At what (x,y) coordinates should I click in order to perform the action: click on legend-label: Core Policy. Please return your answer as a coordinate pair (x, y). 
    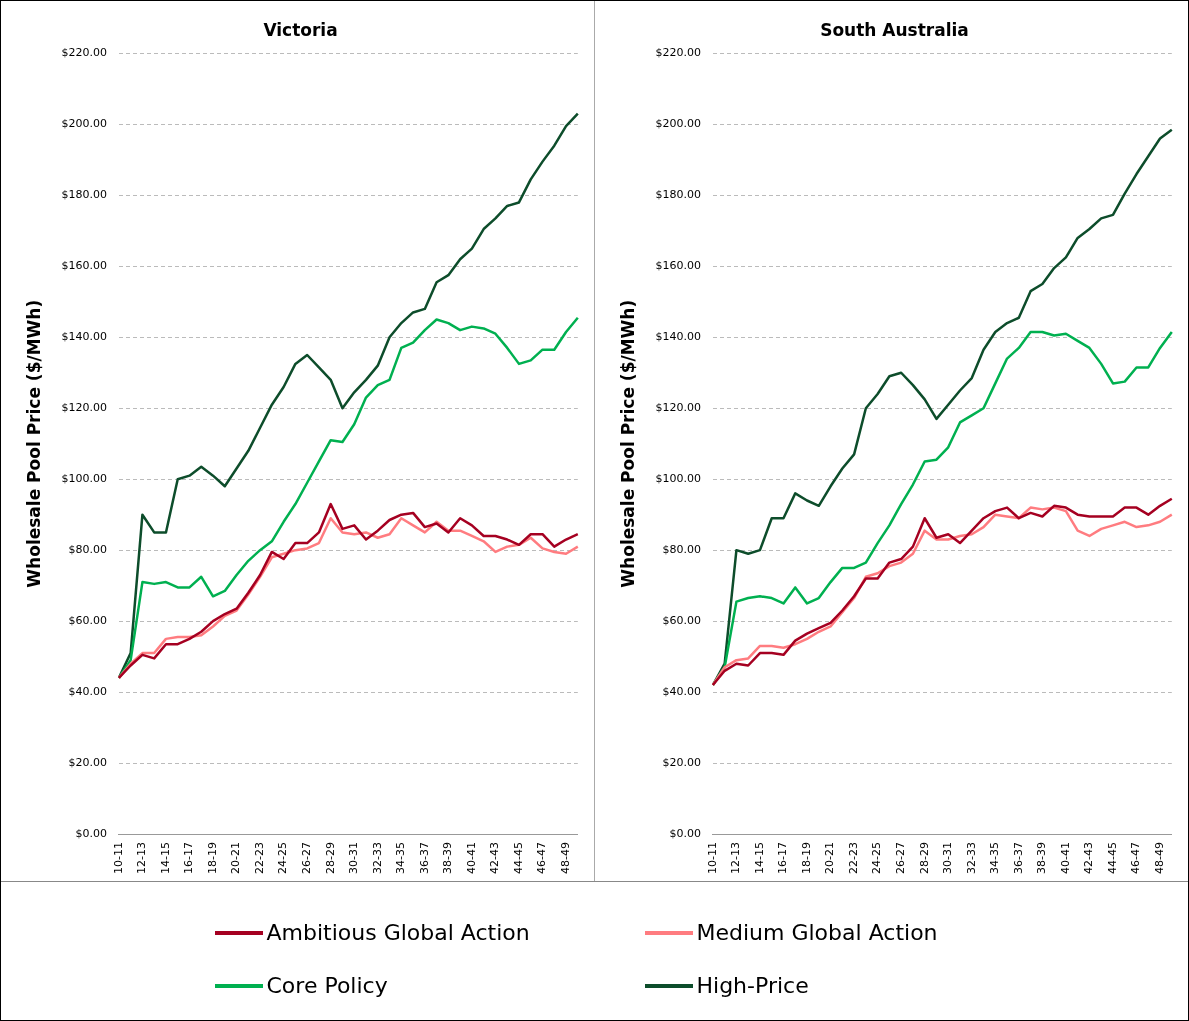
    Looking at the image, I should click on (327, 985).